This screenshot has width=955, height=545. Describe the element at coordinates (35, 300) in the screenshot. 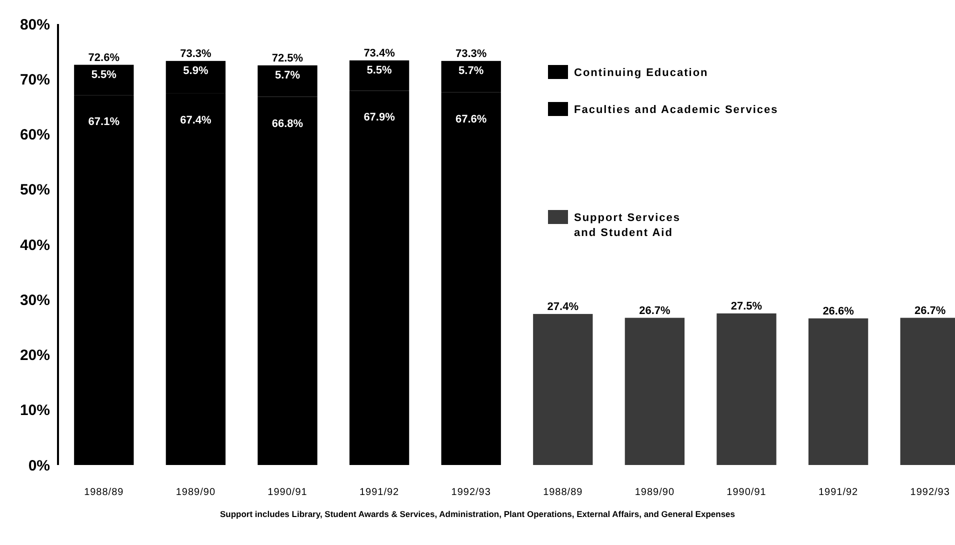

I see `y-tick-label: 30%` at that location.